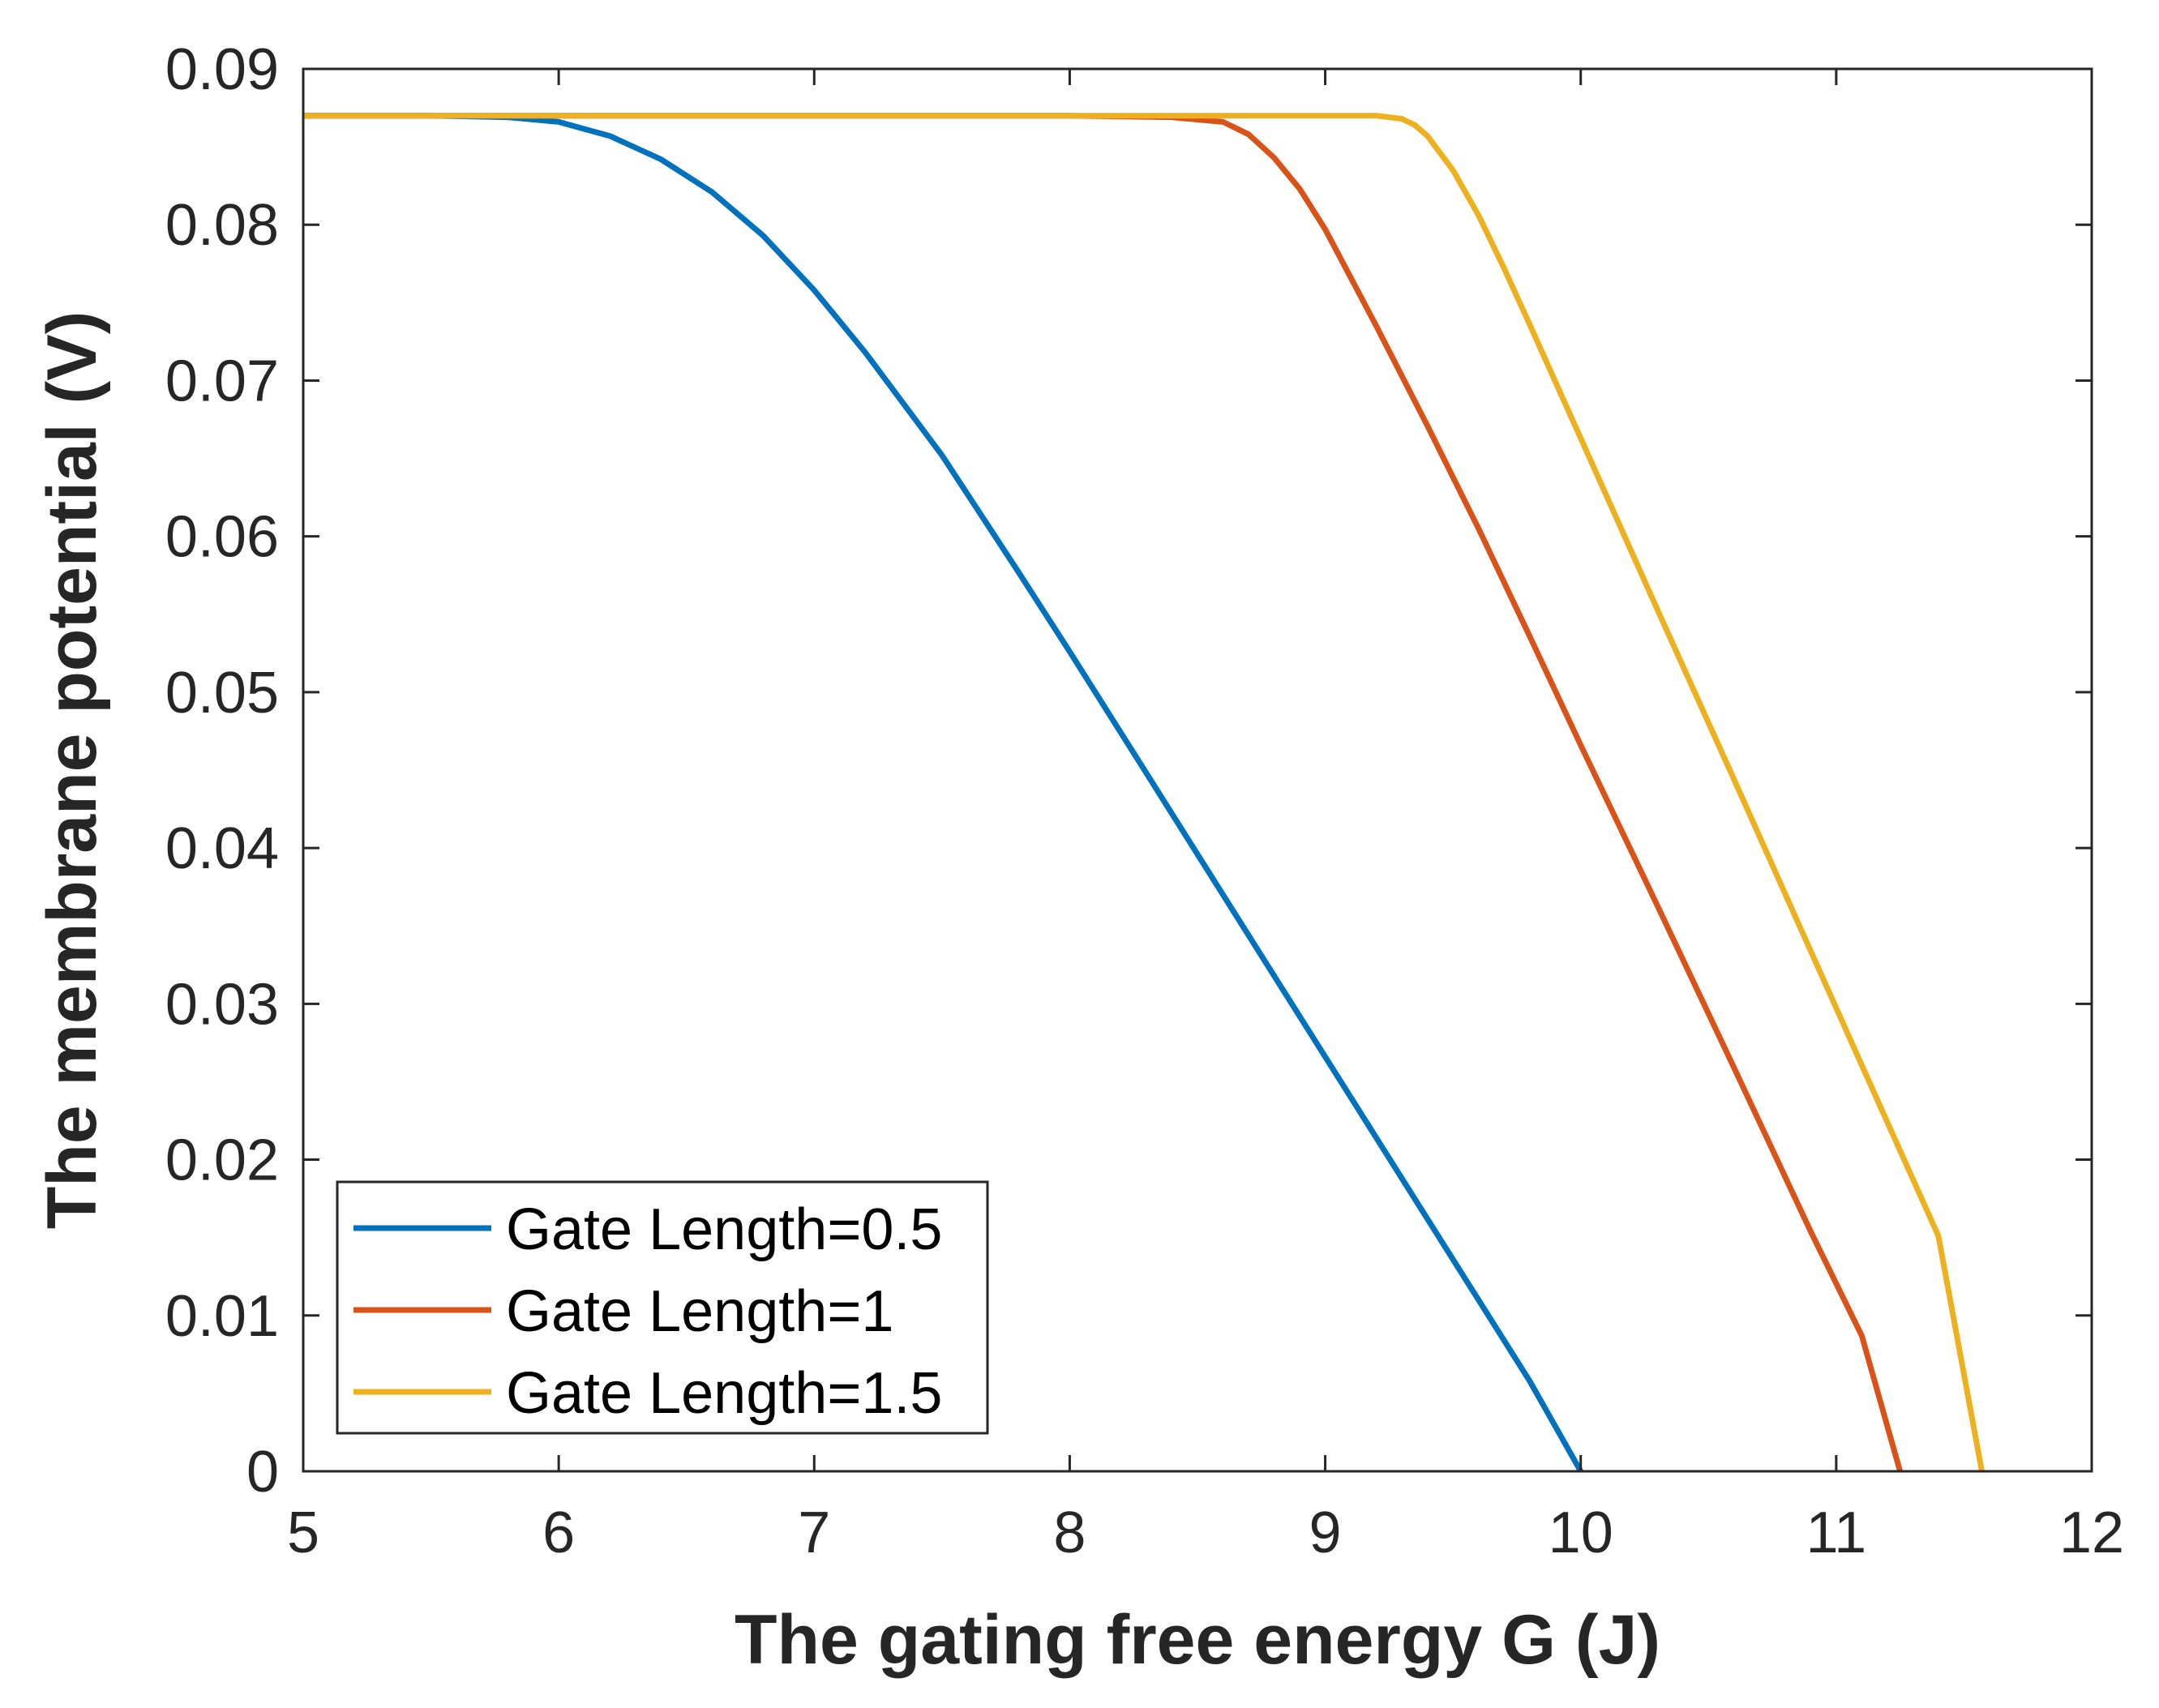 The width and height of the screenshot is (2159, 1708). What do you see at coordinates (222, 848) in the screenshot?
I see `y-tick-label: 0.04` at bounding box center [222, 848].